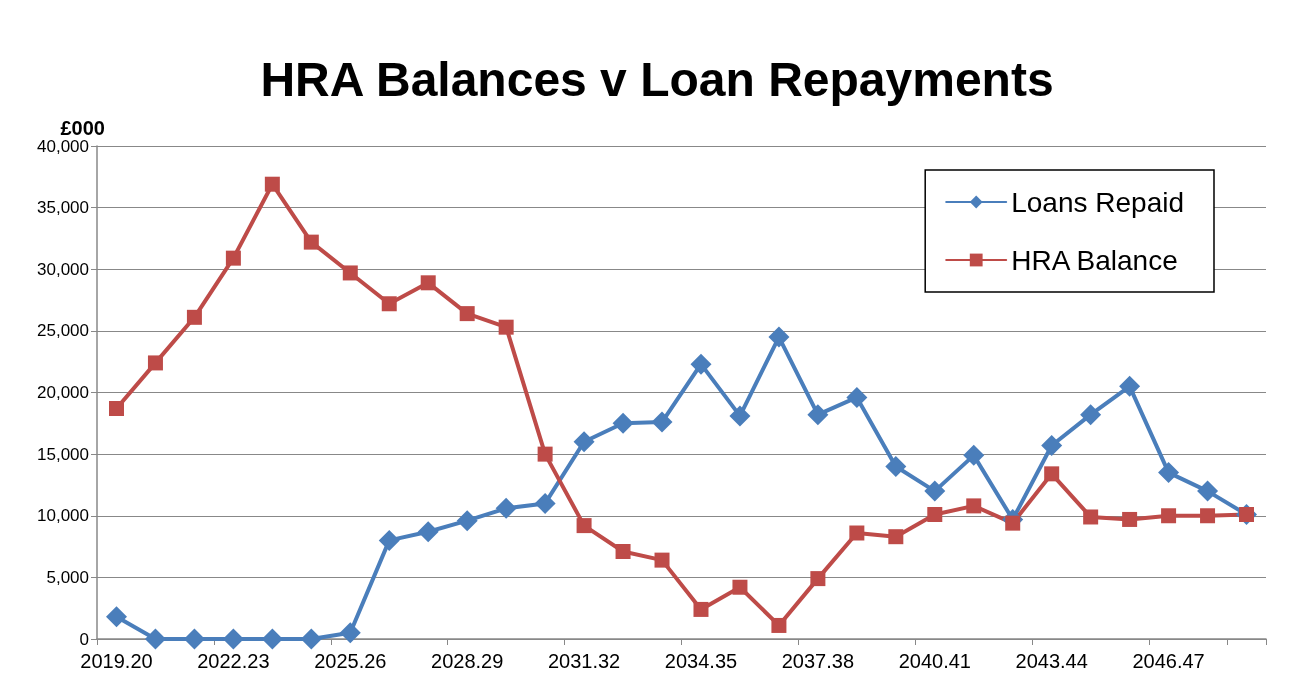 This screenshot has height=682, width=1314. What do you see at coordinates (1168, 661) in the screenshot?
I see `x-tick-label: 2046.47` at bounding box center [1168, 661].